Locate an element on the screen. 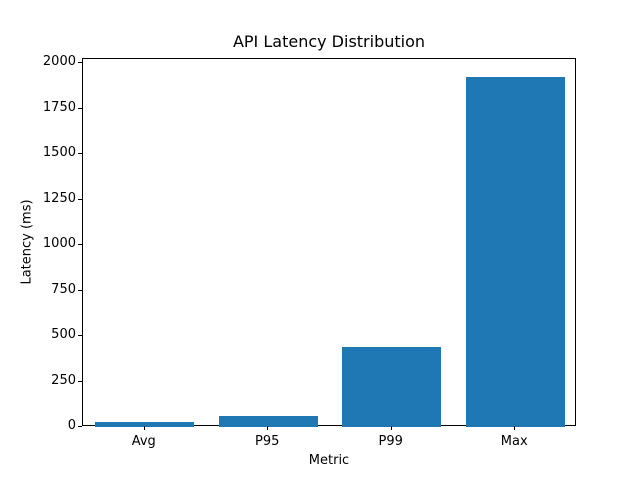  x-tick-label: Max is located at coordinates (514, 441).